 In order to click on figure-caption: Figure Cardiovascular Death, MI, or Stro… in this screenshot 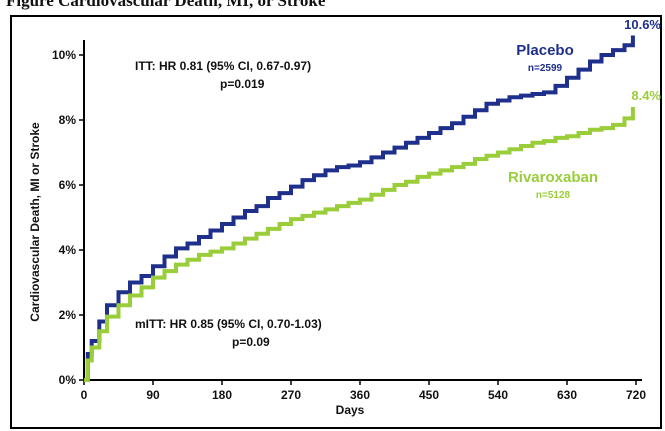, I will do `click(166, 5)`.